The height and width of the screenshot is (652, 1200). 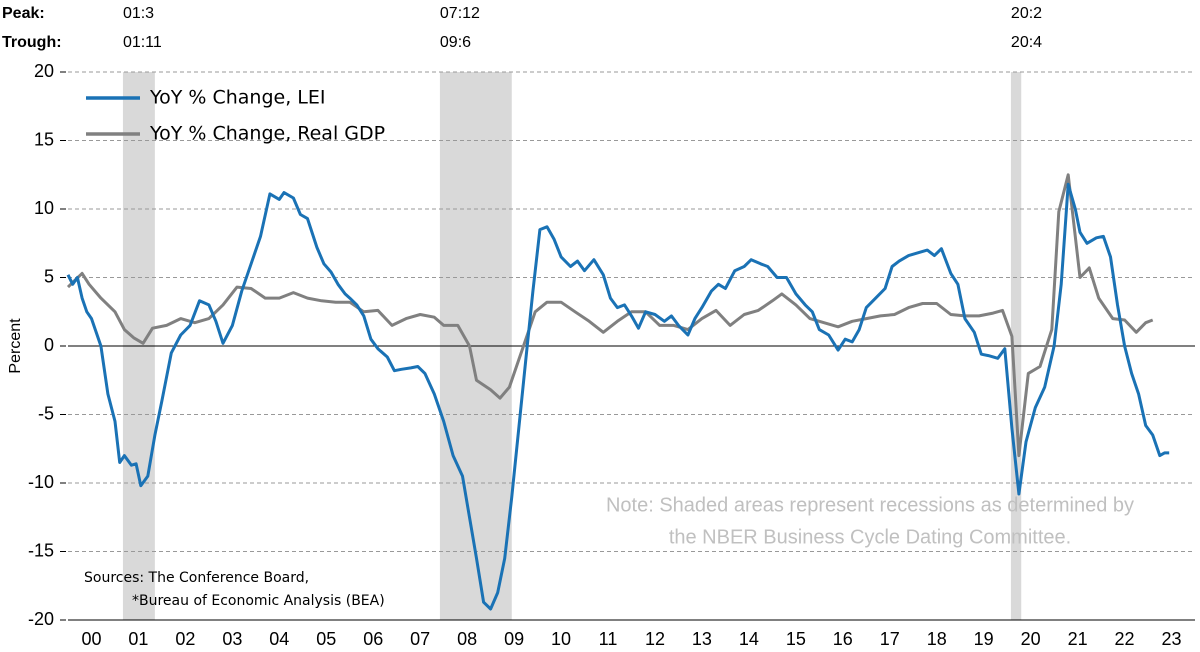 I want to click on x-tick-label: 02, so click(x=185, y=639).